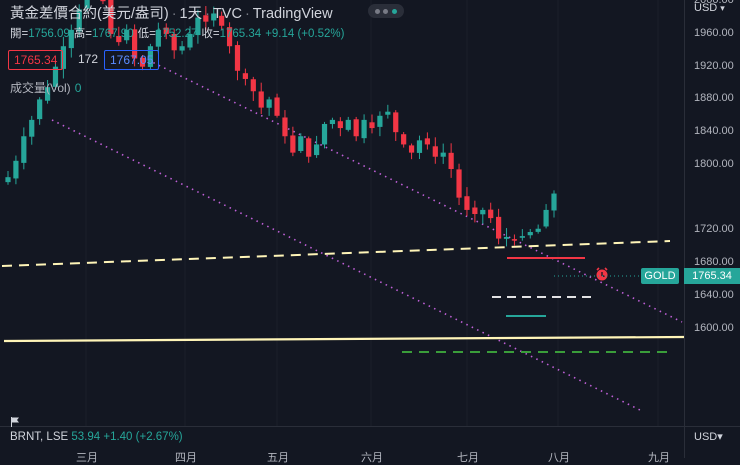 The width and height of the screenshot is (740, 465). What do you see at coordinates (468, 458) in the screenshot?
I see `time-tick-label: 七月` at bounding box center [468, 458].